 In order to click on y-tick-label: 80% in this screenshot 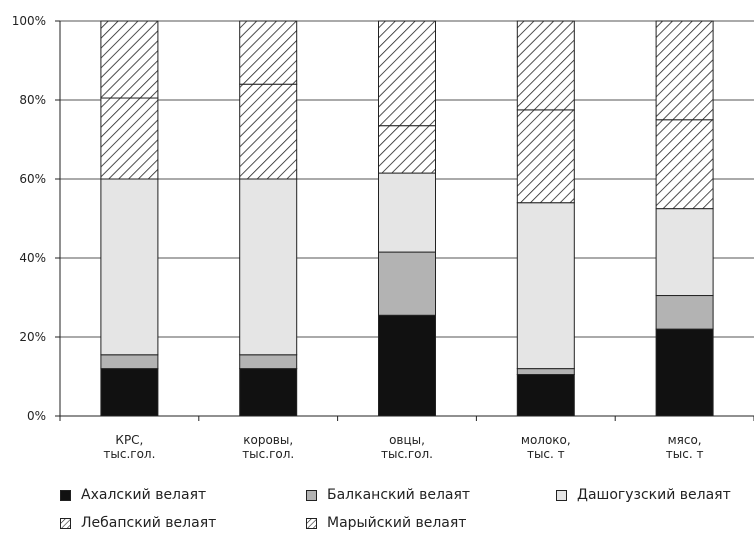, I will do `click(32, 100)`.